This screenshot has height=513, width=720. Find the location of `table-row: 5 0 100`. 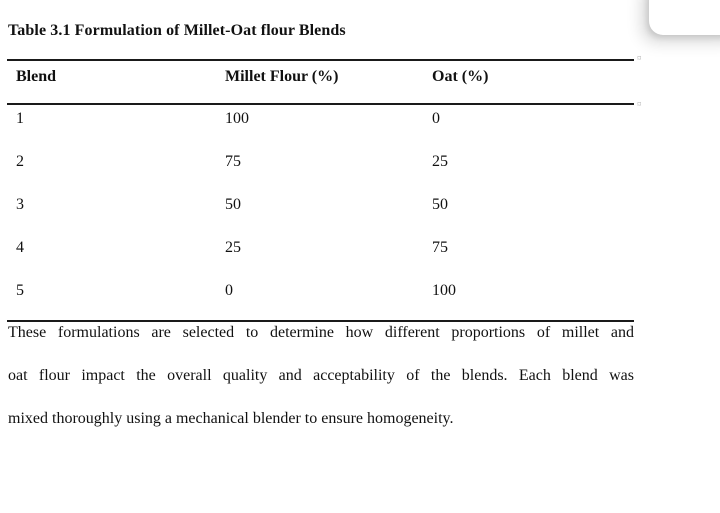

table-row: 5 0 100 is located at coordinates (320, 298).